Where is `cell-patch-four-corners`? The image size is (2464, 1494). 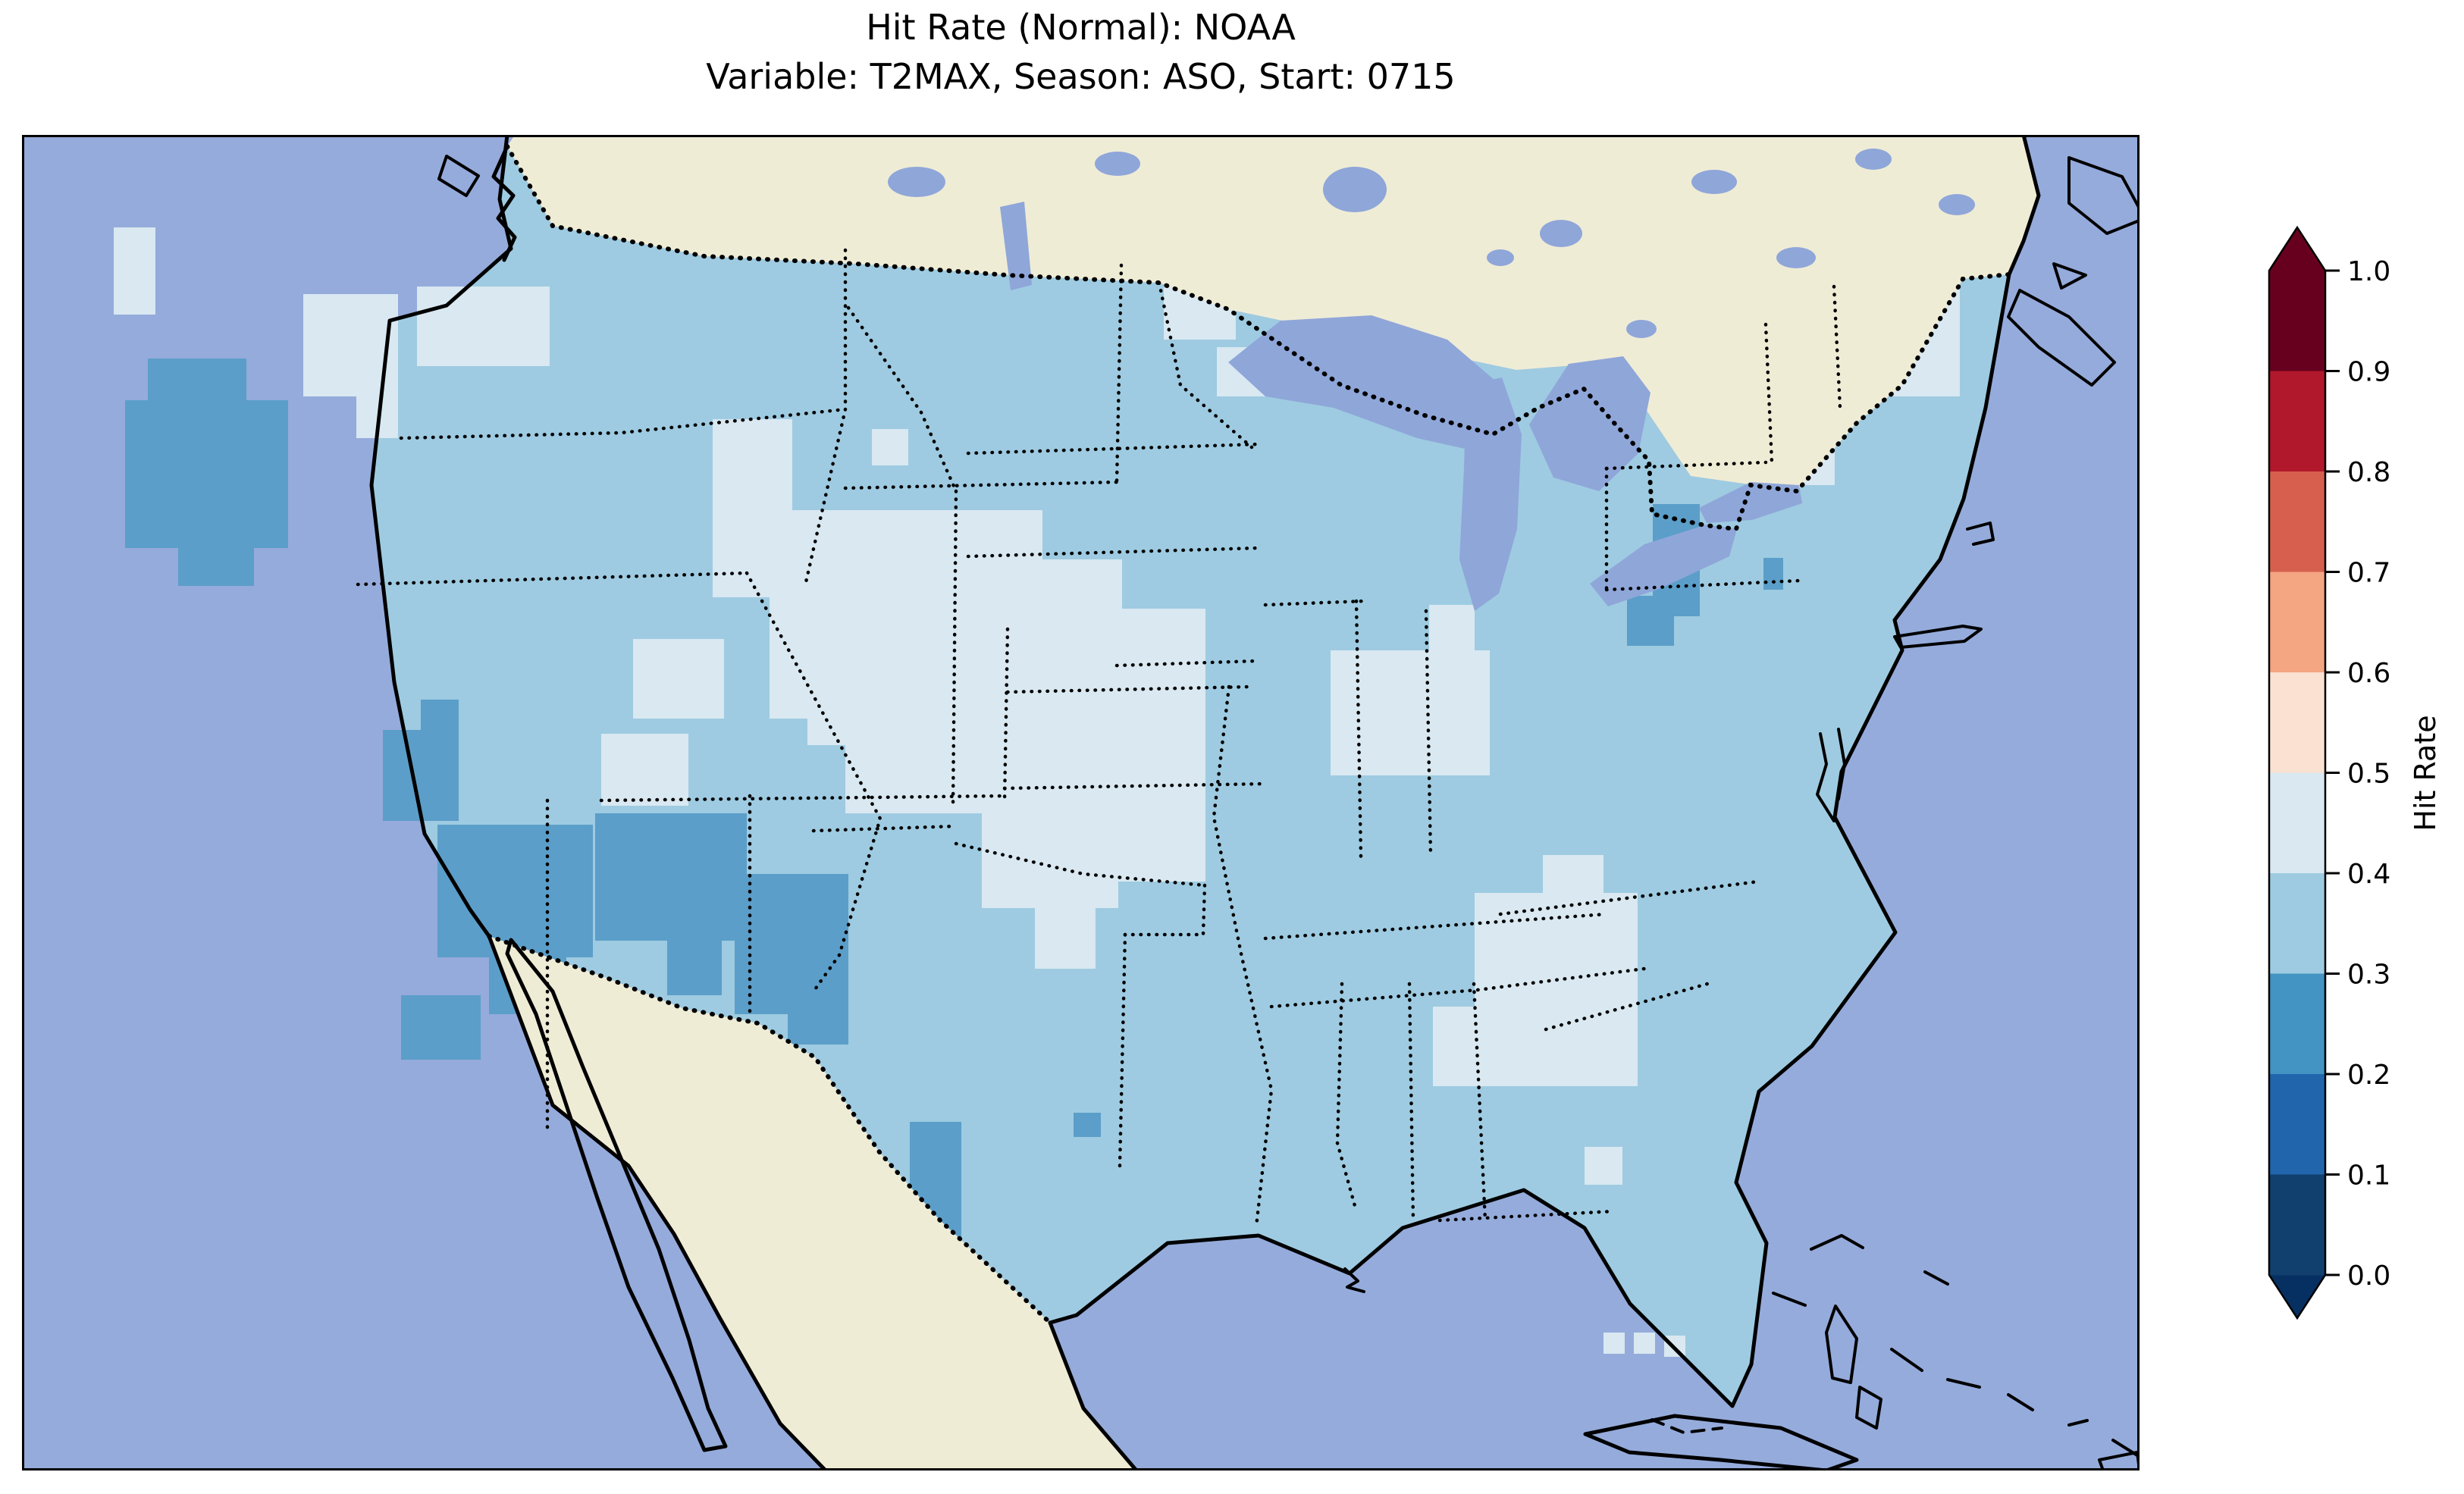 cell-patch-four-corners is located at coordinates (644, 770).